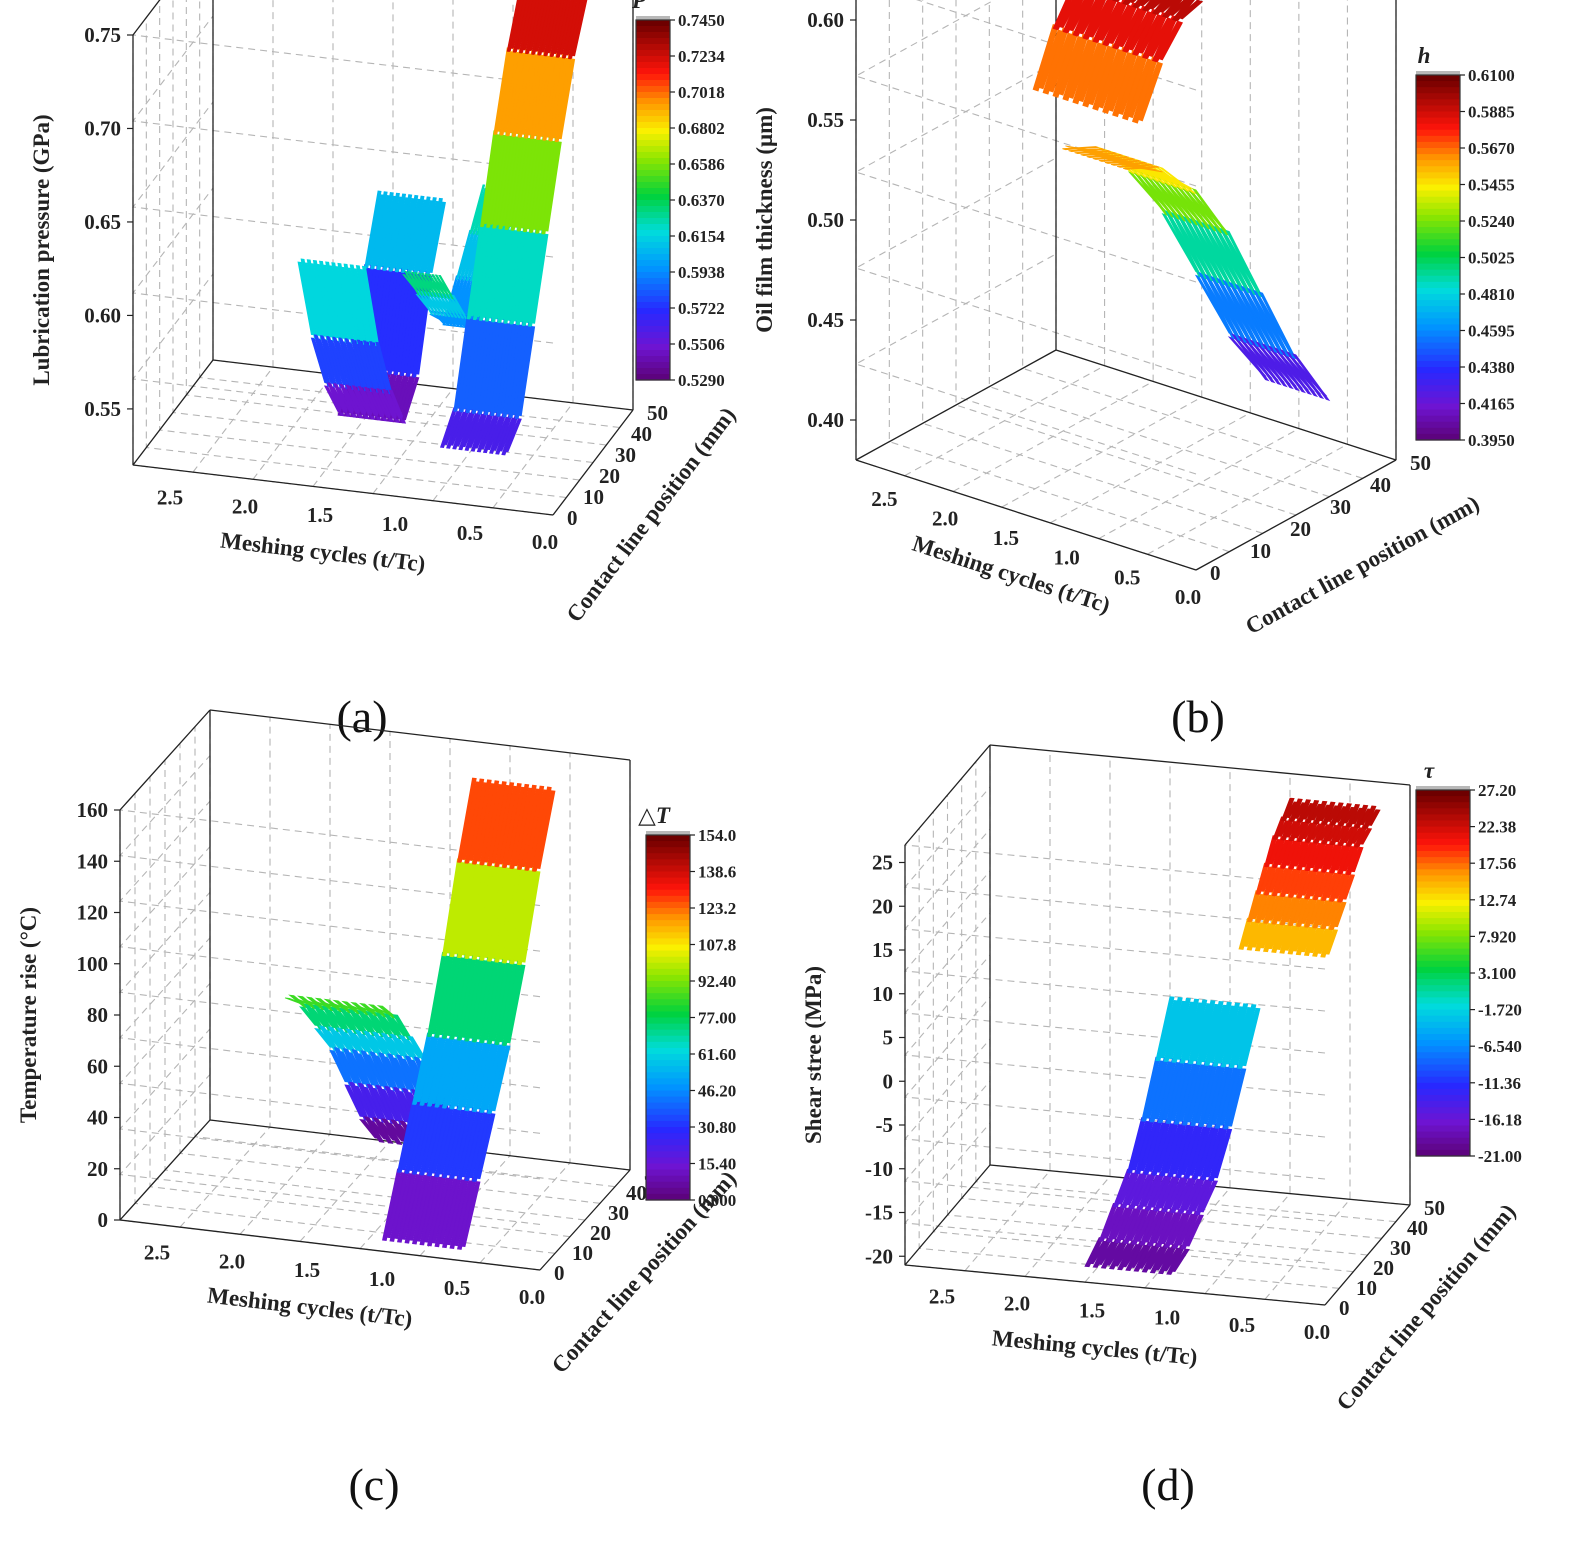 This screenshot has width=1593, height=1544. What do you see at coordinates (717, 1127) in the screenshot?
I see `colorbar-label: 30.80` at bounding box center [717, 1127].